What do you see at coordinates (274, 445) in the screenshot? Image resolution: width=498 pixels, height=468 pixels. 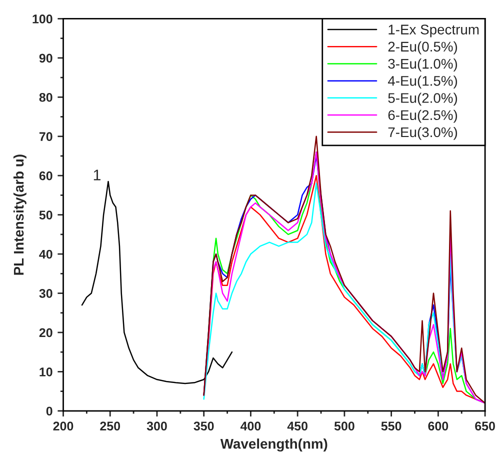 I see `x-axis-title: Wavelength(nm)` at bounding box center [274, 445].